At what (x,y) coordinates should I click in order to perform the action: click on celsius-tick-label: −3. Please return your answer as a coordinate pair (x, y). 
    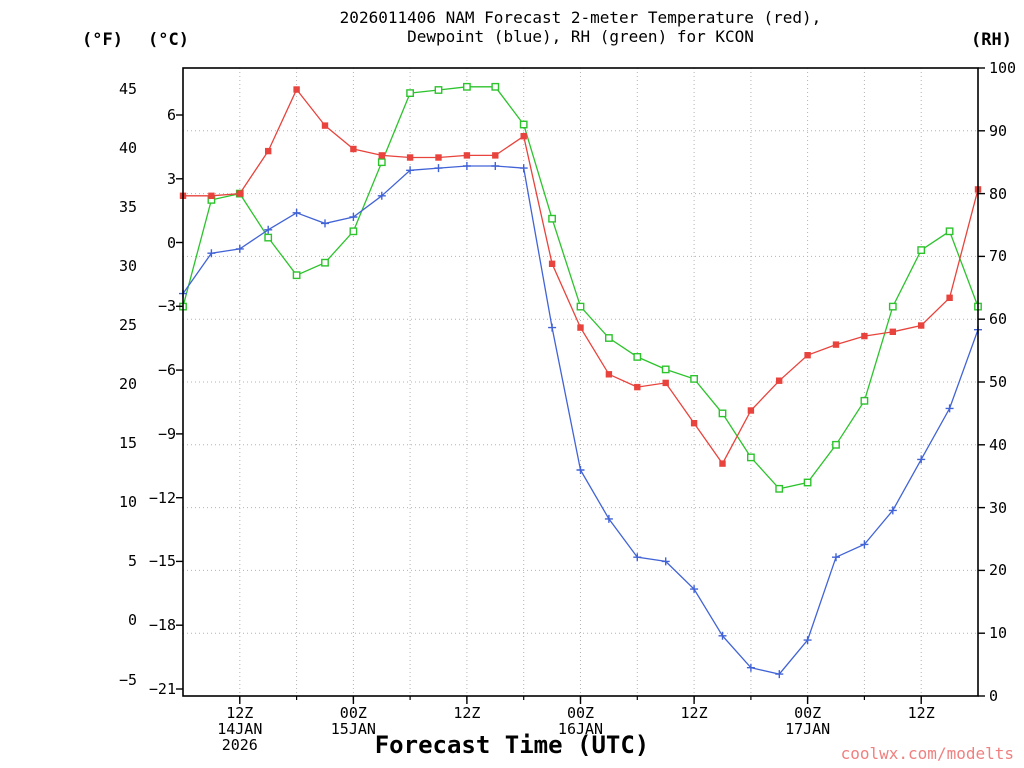
    Looking at the image, I should click on (166, 306).